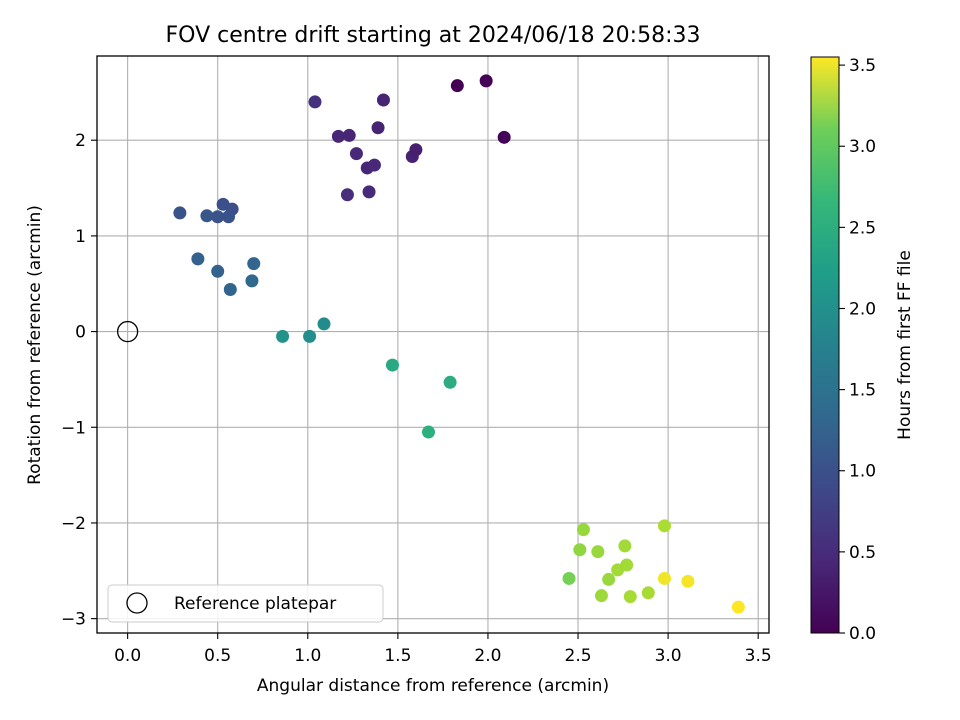 The height and width of the screenshot is (720, 960). What do you see at coordinates (857, 350) in the screenshot?
I see `colorbar-ticks: 0.0 0.5 1.0 1.5 2.0 2.5 3.0 3.5` at bounding box center [857, 350].